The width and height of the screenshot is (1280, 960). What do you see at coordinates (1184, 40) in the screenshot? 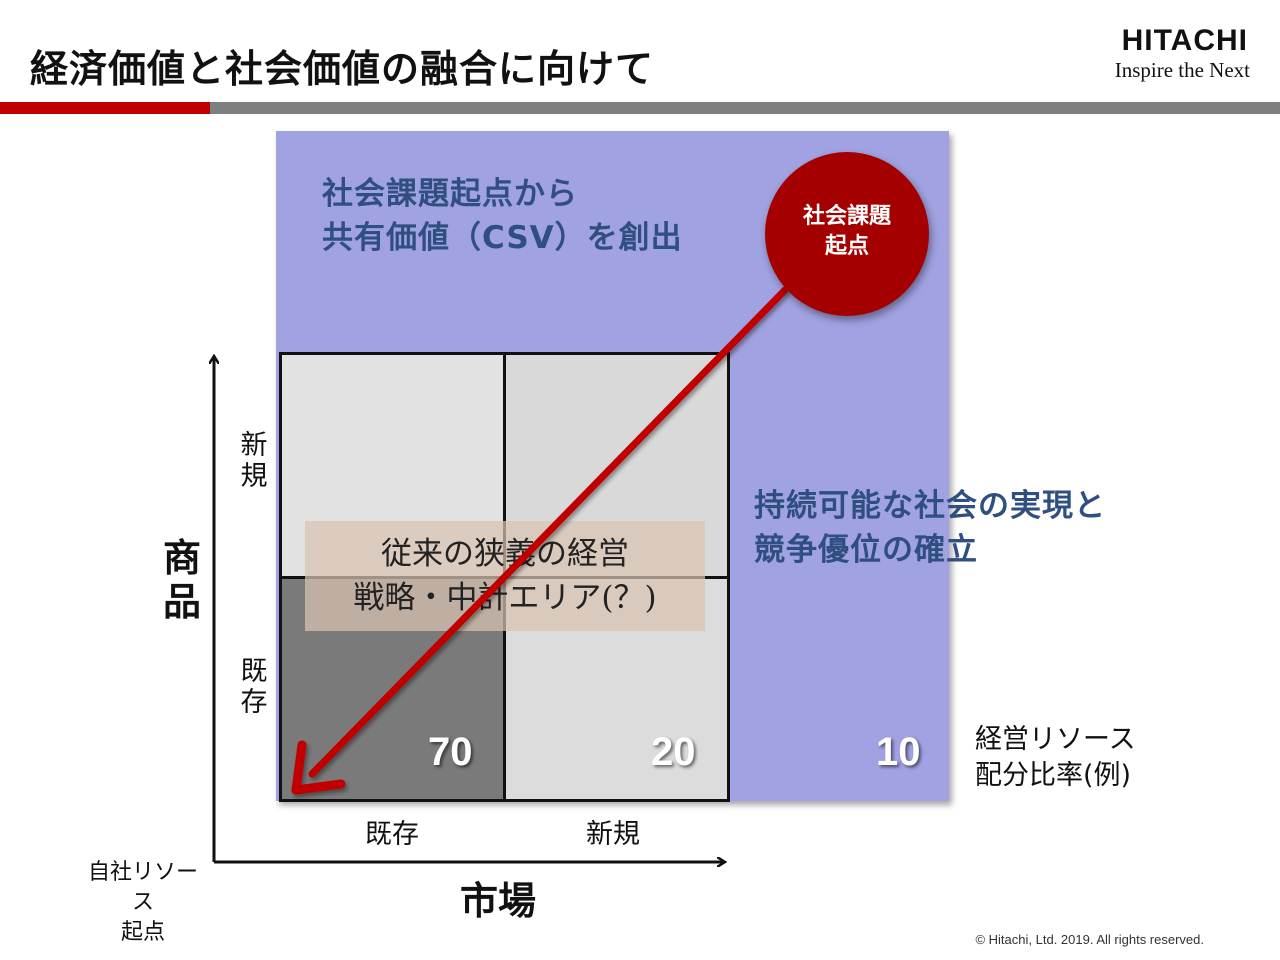
I see `hitachi-logo: HITACHI` at bounding box center [1184, 40].